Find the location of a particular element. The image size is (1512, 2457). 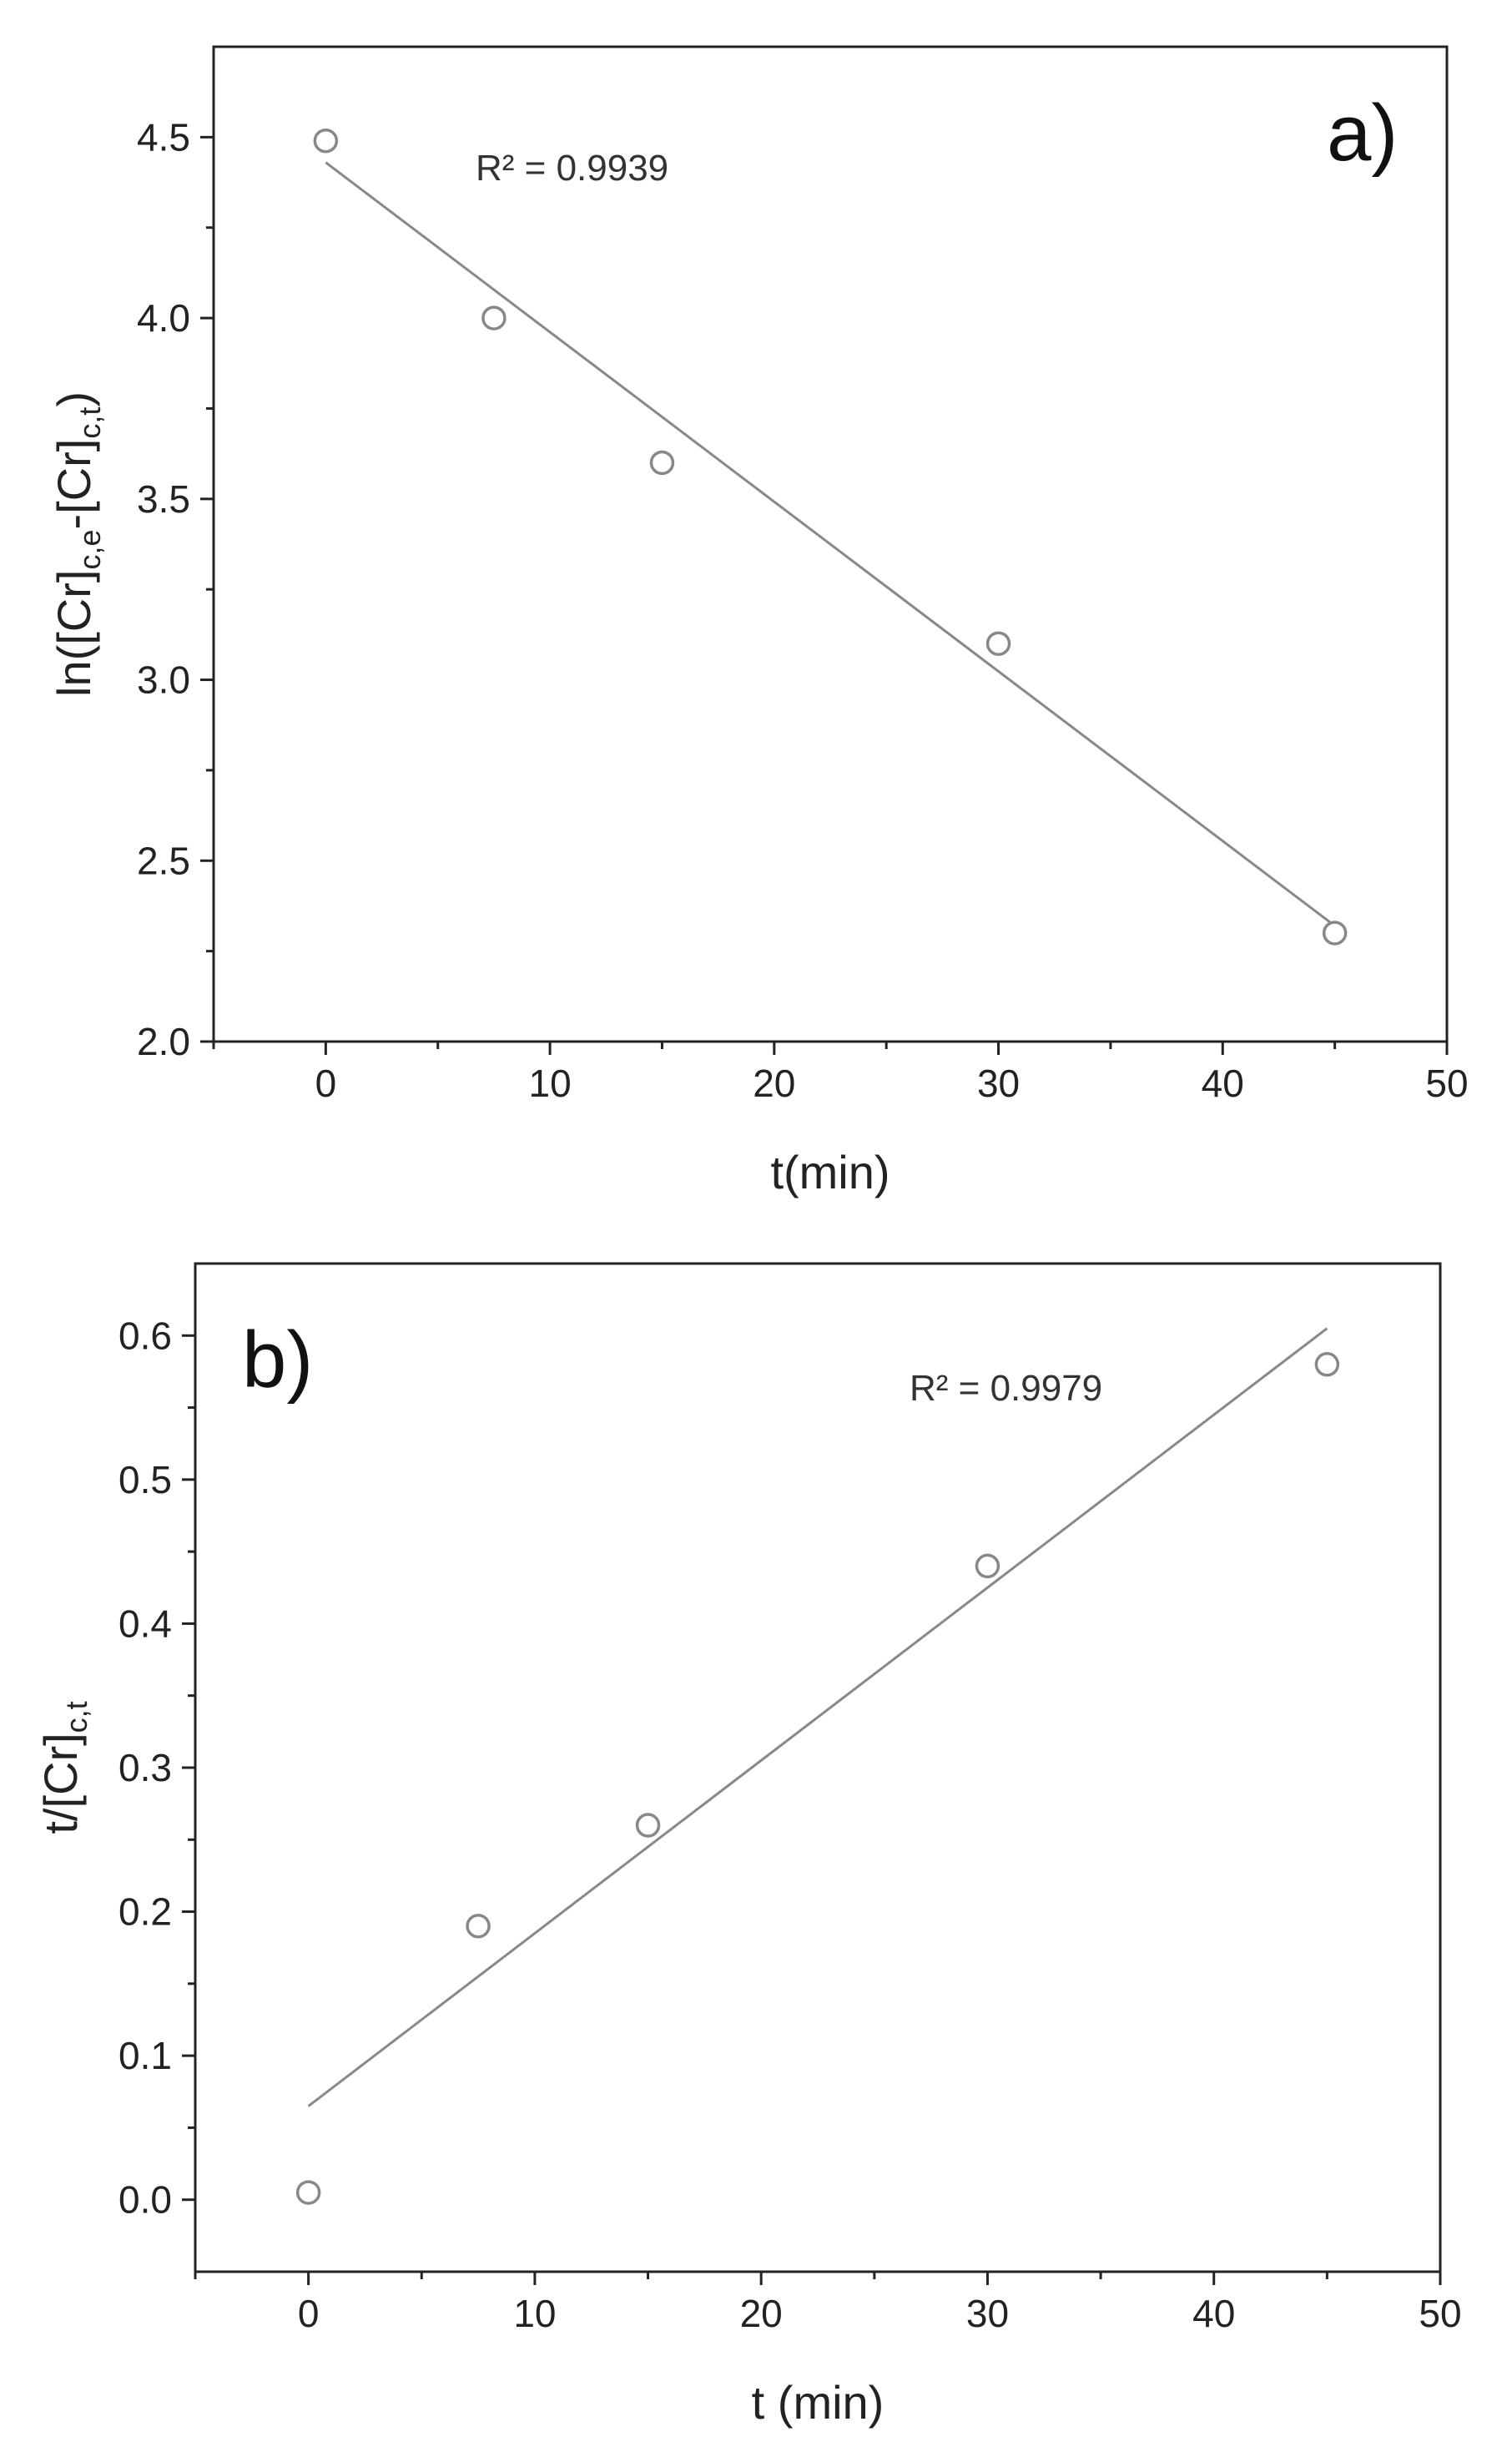

r-squared-annotation-a: R² = 0.9939 is located at coordinates (572, 168).